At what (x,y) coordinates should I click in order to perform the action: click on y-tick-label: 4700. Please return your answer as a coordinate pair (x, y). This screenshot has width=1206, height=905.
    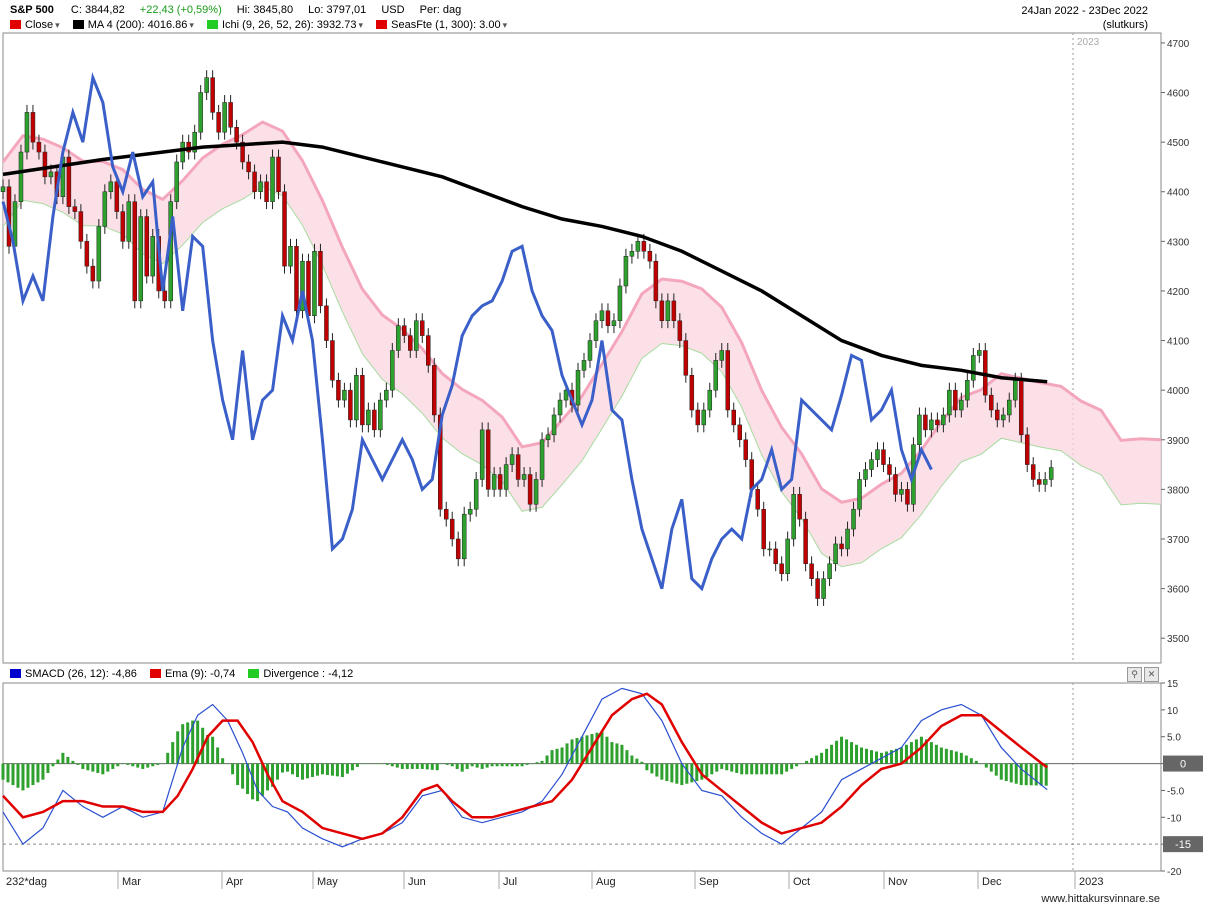
    Looking at the image, I should click on (1178, 44).